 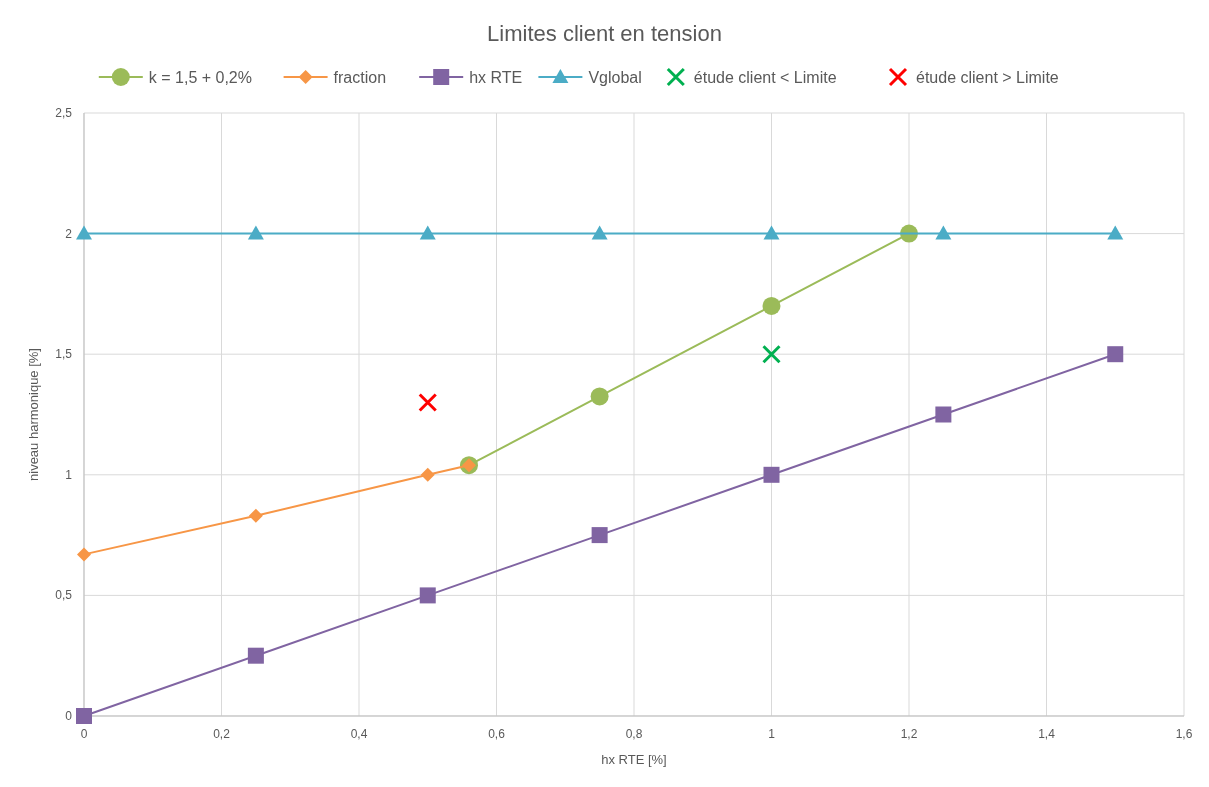 What do you see at coordinates (222, 734) in the screenshot?
I see `x-tick-label: 0,2` at bounding box center [222, 734].